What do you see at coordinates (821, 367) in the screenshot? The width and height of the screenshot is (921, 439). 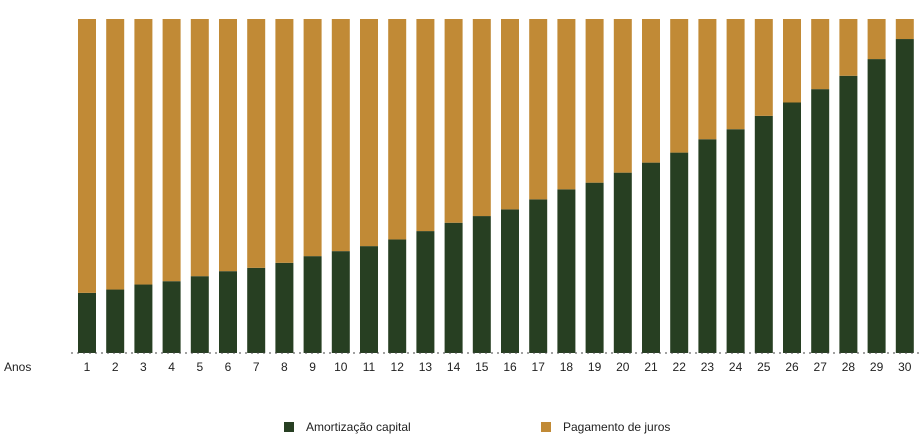 I see `x-tick-label-27: 27` at bounding box center [821, 367].